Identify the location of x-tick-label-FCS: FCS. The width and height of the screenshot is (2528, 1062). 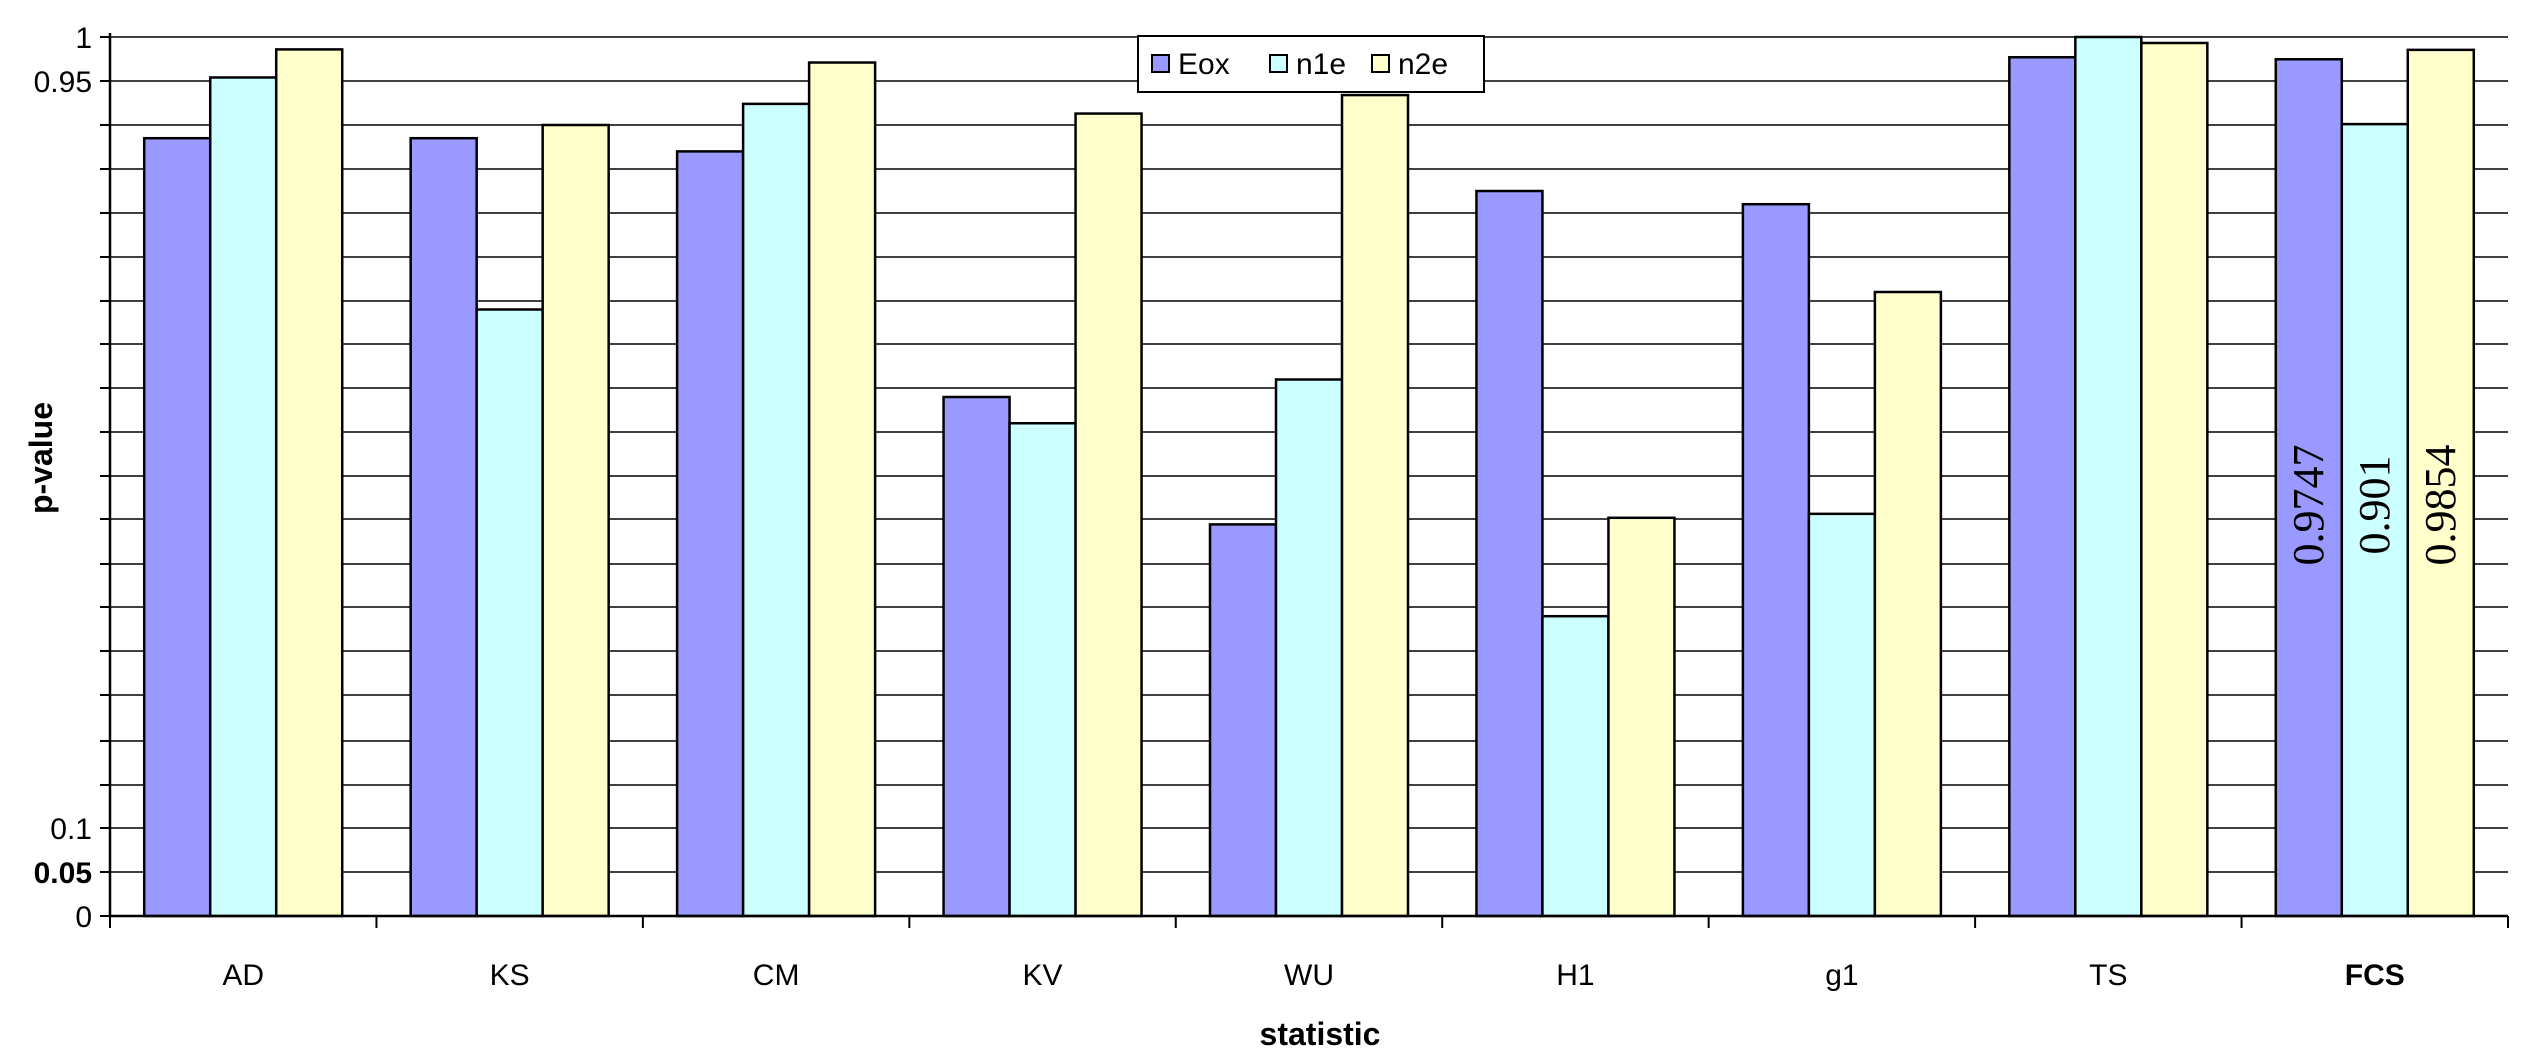
(2375, 975).